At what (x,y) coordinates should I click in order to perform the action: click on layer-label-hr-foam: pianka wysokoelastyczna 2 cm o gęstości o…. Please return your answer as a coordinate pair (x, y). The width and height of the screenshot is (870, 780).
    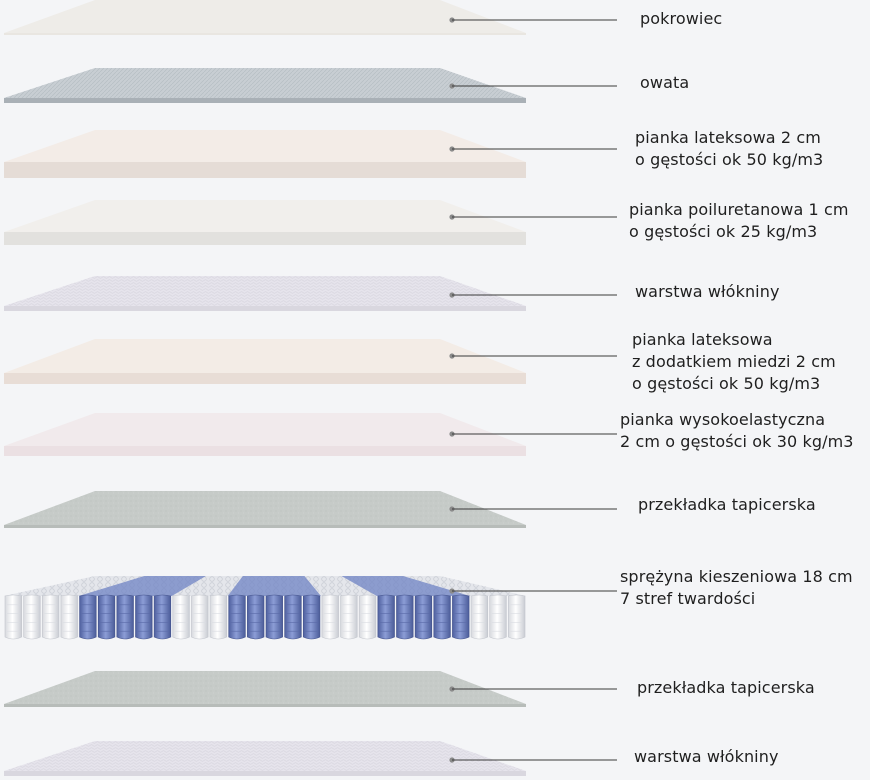
    Looking at the image, I should click on (737, 431).